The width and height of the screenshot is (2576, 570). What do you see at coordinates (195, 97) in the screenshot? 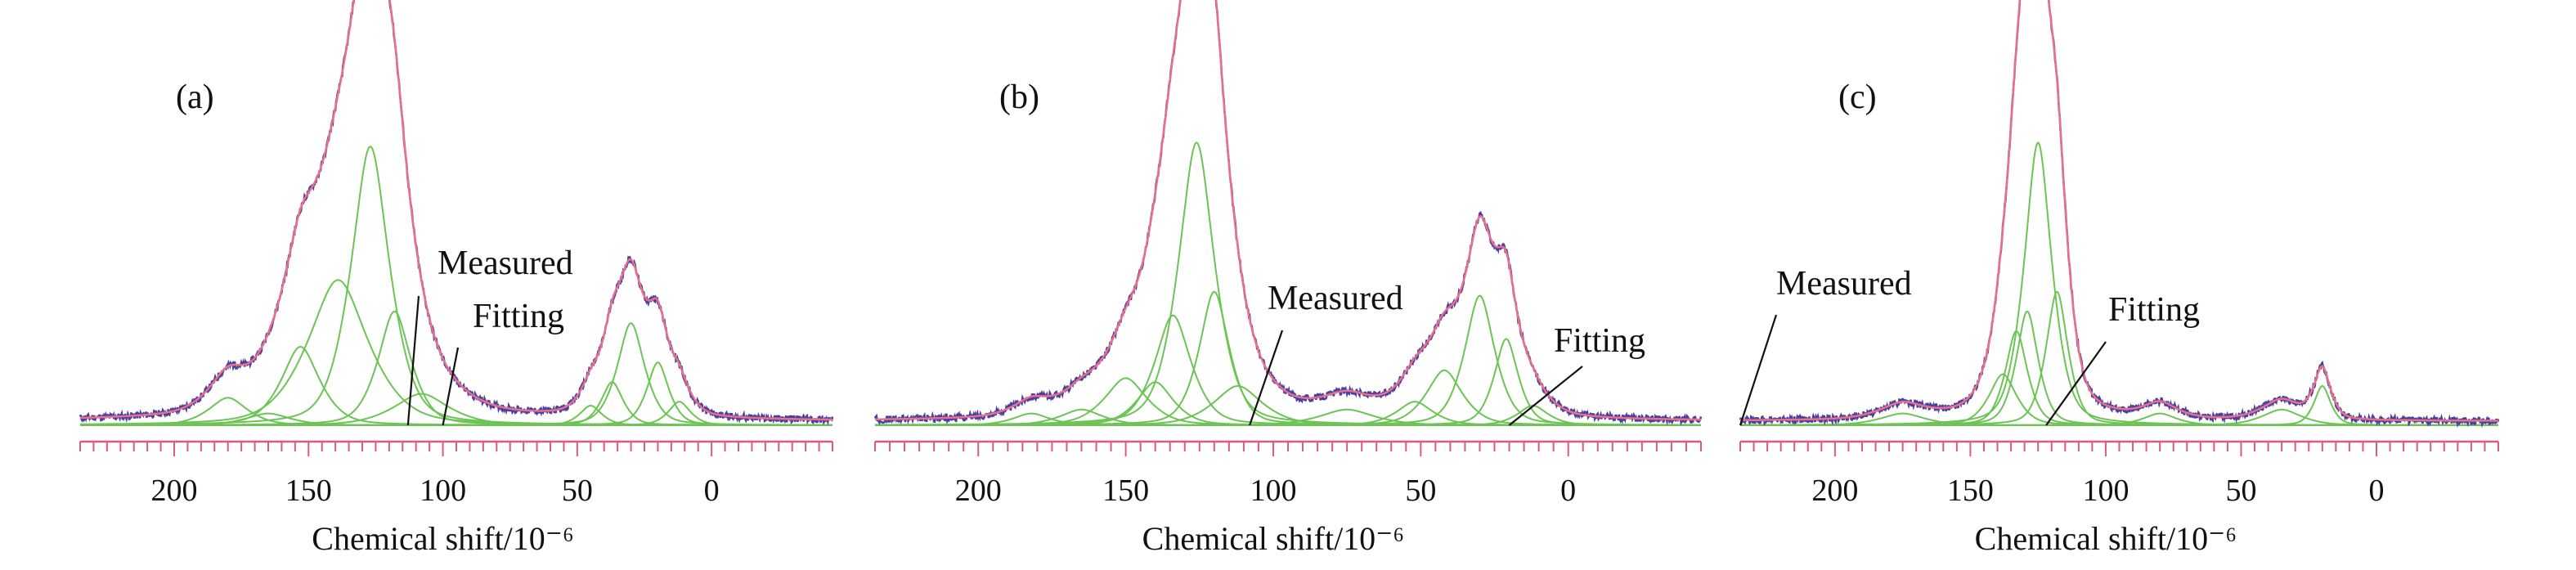
I see `panel-label: (a)` at bounding box center [195, 97].